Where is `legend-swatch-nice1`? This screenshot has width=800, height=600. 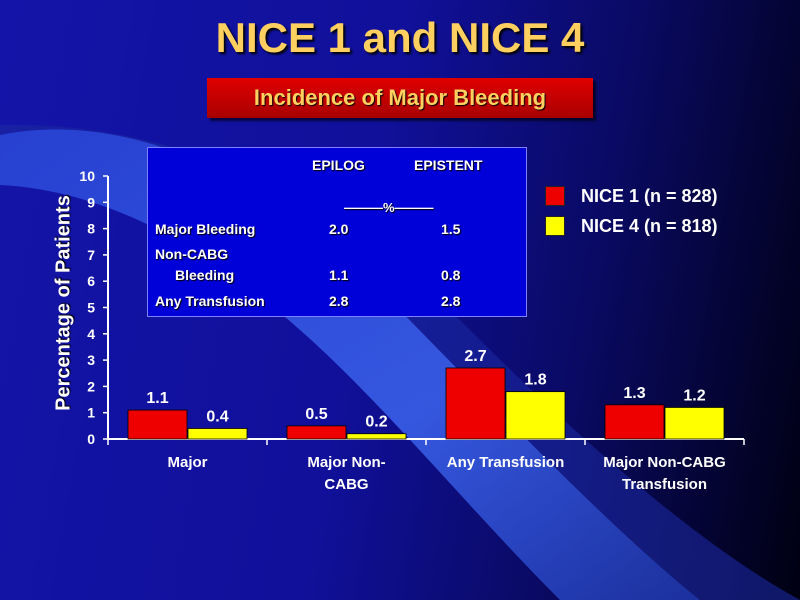 legend-swatch-nice1 is located at coordinates (555, 196).